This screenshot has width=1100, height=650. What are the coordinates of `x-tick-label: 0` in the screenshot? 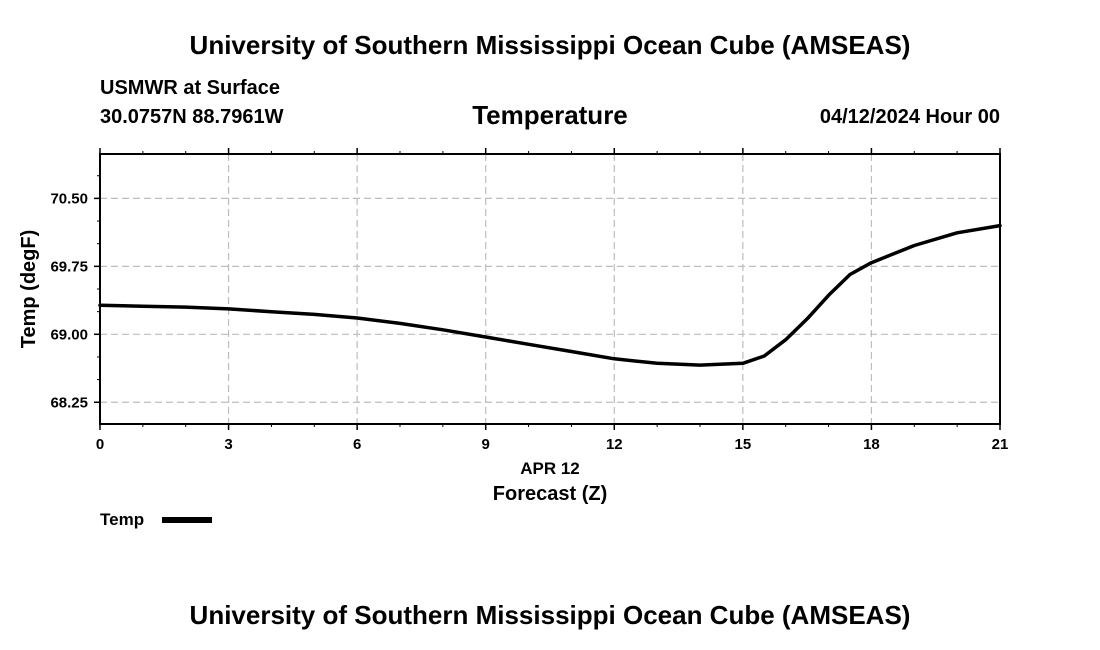 It's located at (100, 444).